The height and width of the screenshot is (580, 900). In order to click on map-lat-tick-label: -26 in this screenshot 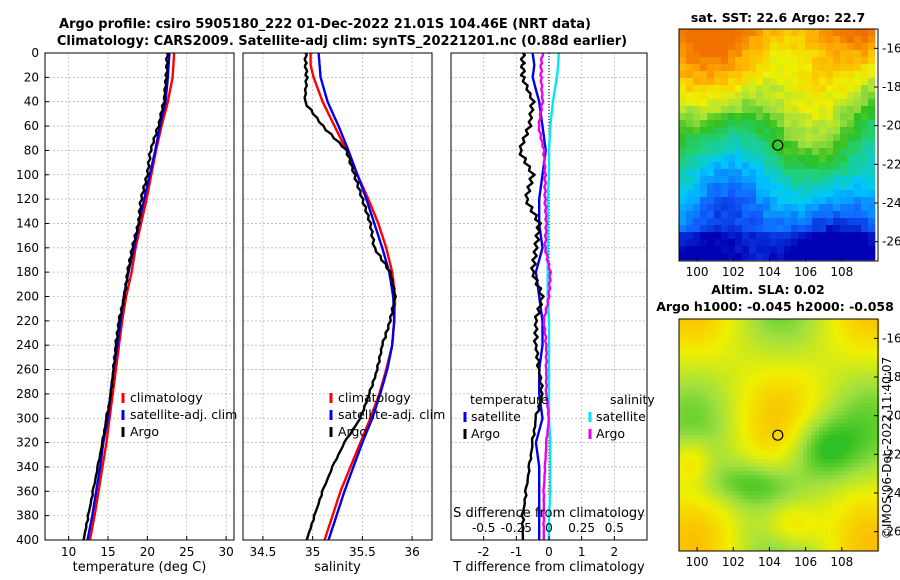, I will do `click(891, 532)`.